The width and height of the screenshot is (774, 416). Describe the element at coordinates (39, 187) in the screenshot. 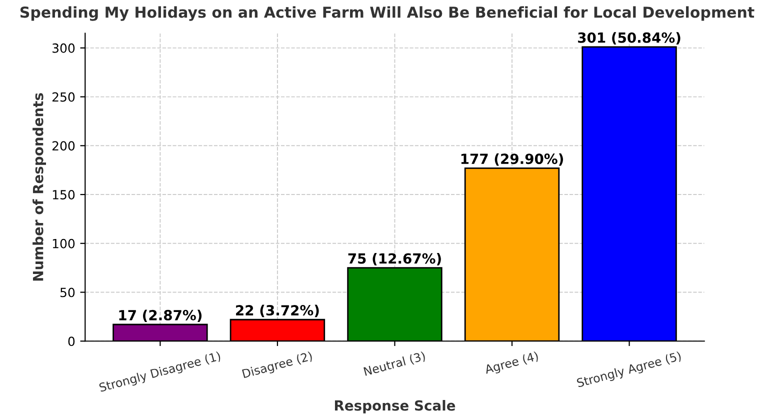

I see `y-axis-title: Number of Respondents` at that location.